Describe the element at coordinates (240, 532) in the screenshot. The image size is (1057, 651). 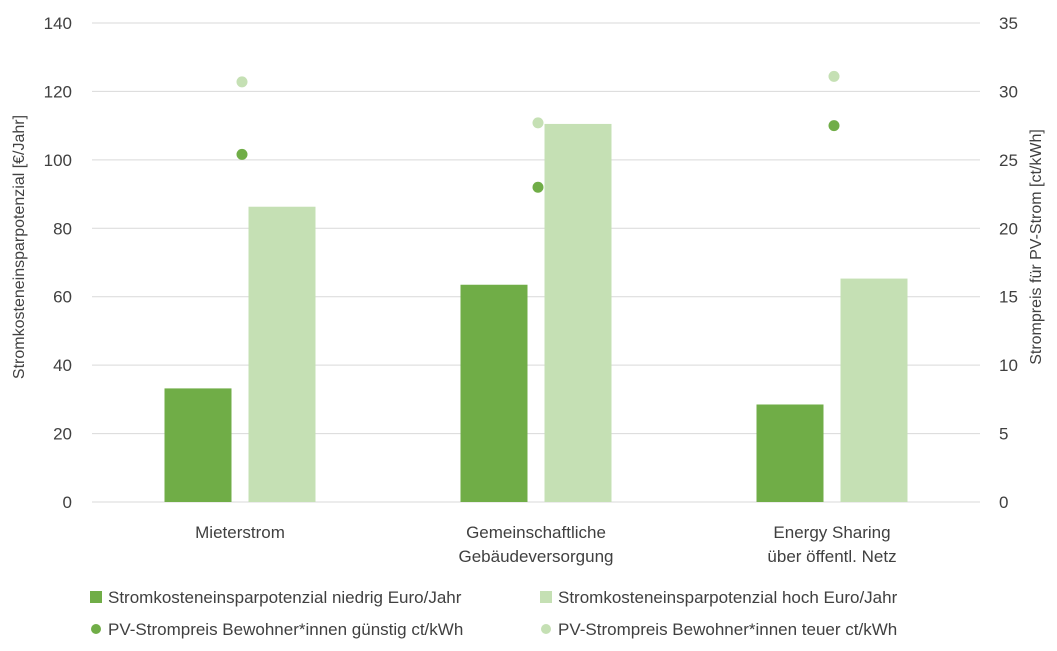
I see `category-label: Mieterstrom` at that location.